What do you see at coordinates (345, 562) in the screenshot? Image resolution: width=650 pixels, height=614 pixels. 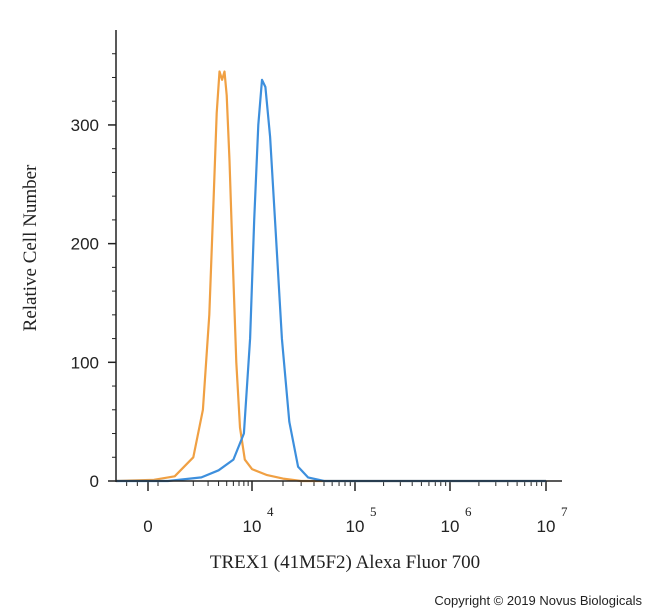 I see `x-axis-label: TREX1 (41M5F2) Alexa Fluor 700` at bounding box center [345, 562].